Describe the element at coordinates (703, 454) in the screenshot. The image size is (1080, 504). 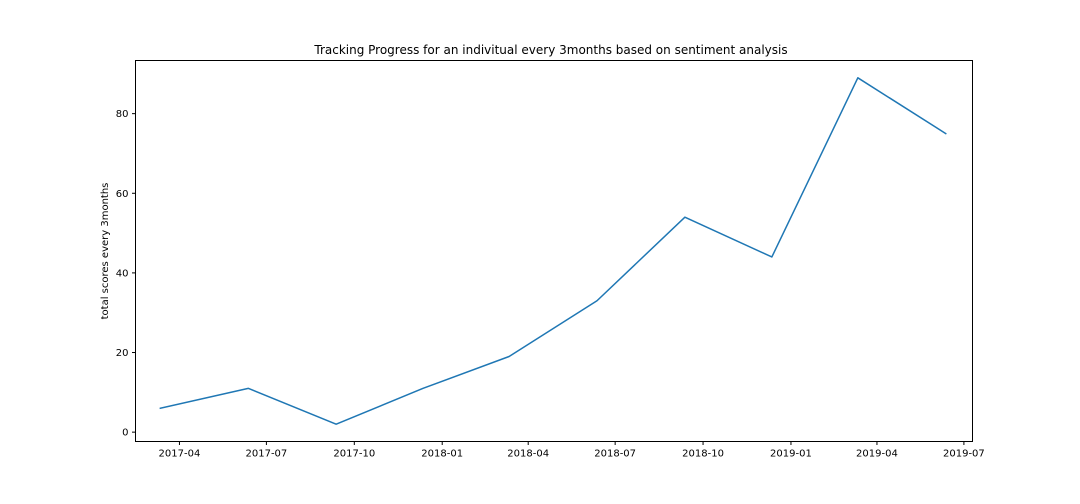
I see `x-tick-label: 2018-10` at that location.